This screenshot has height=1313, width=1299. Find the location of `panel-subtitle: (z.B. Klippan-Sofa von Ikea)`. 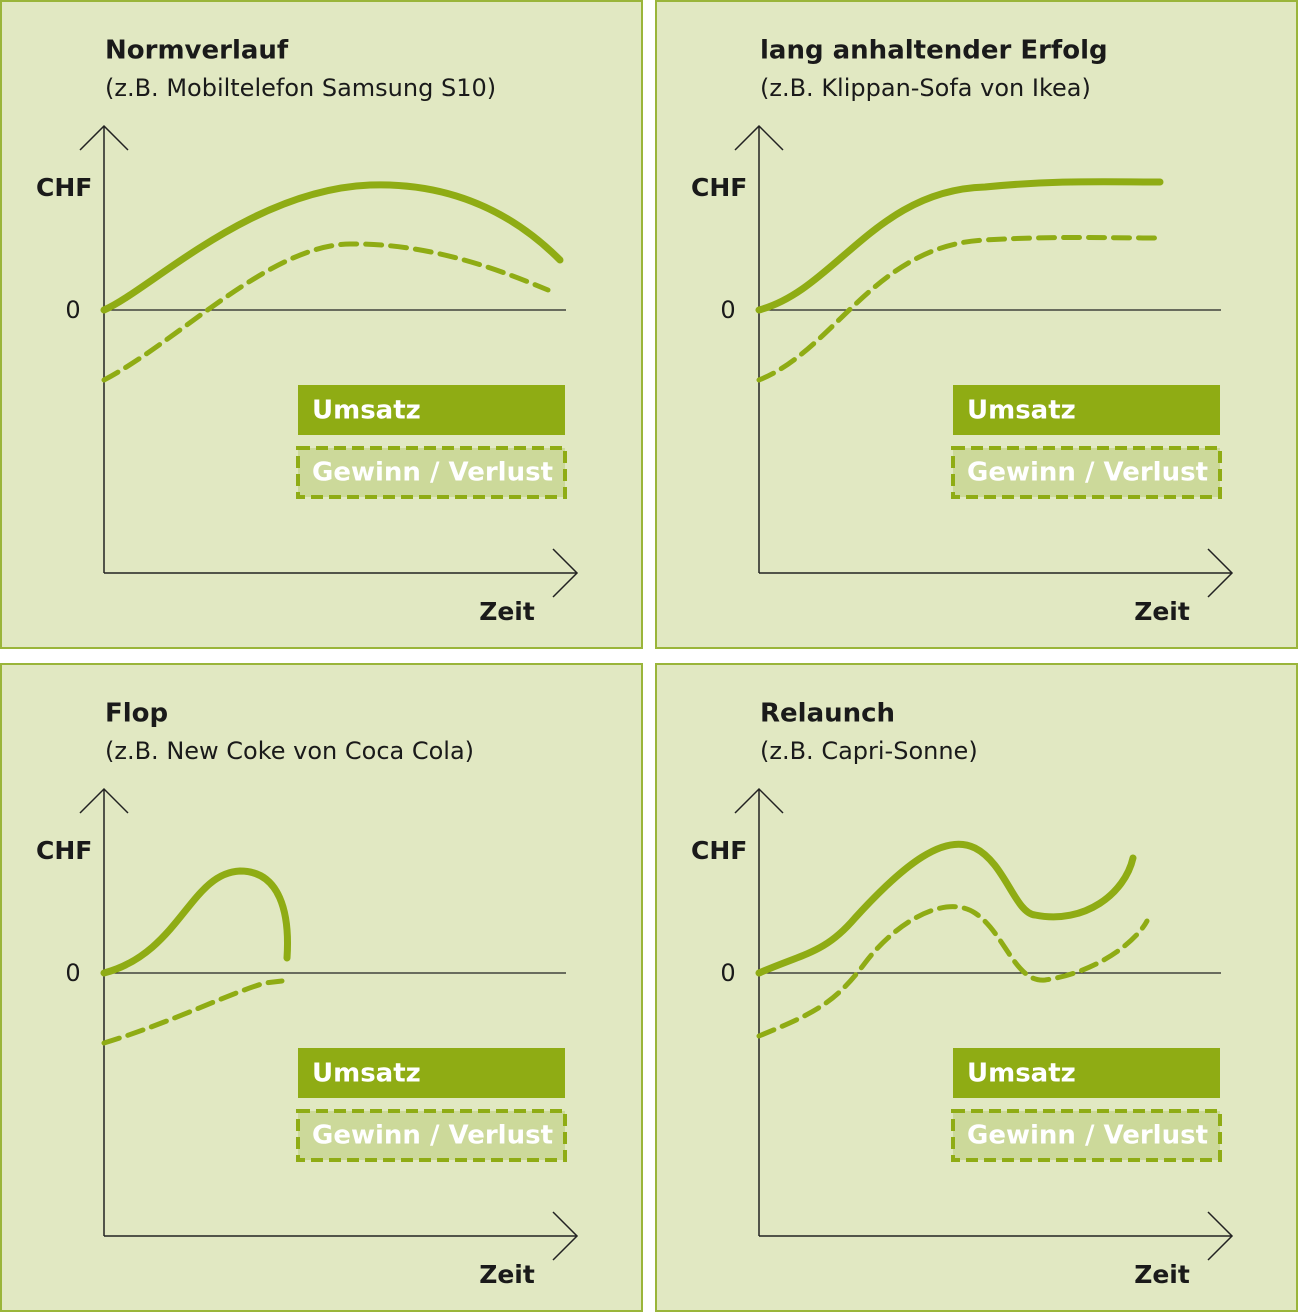

panel-subtitle: (z.B. Klippan-Sofa von Ikea) is located at coordinates (925, 88).